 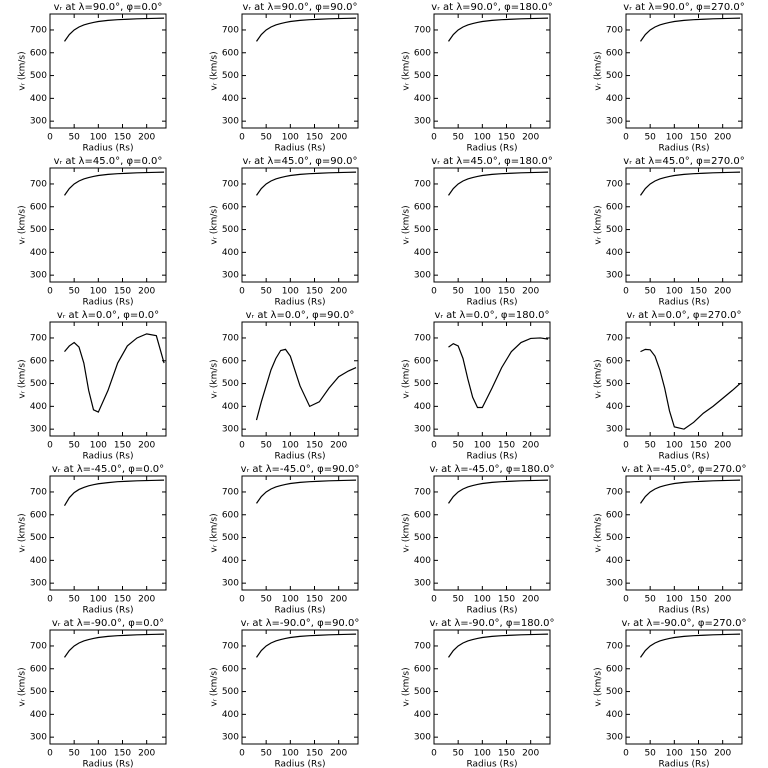 What do you see at coordinates (300, 469) in the screenshot?
I see `chart-title: vᵣ at λ=-45.0°, φ=90.0°` at bounding box center [300, 469].